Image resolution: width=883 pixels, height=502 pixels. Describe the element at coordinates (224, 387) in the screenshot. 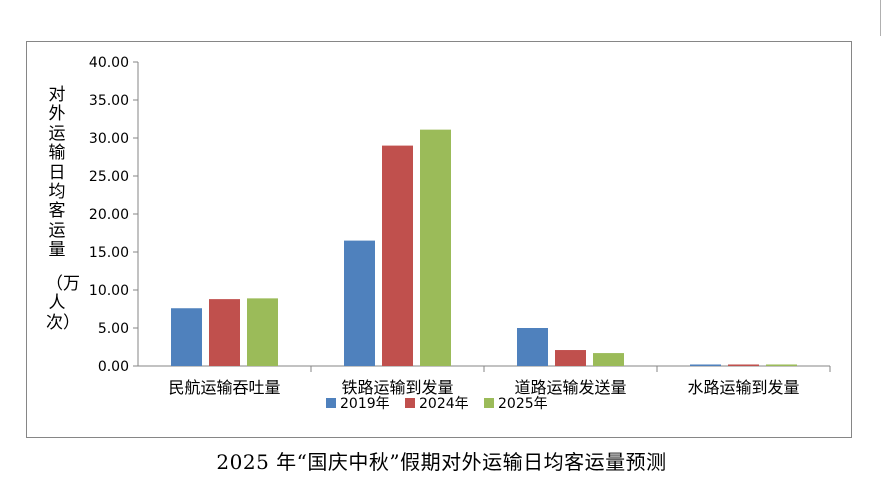

I see `x-tick-label: 民航运输吞吐量` at that location.